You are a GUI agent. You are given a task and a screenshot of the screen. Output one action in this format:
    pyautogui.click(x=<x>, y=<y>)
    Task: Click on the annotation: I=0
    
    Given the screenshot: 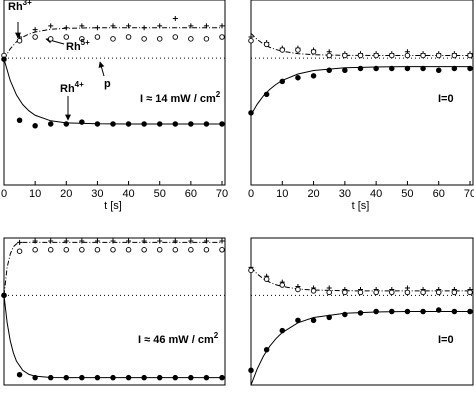 What is the action you would take?
    pyautogui.click(x=446, y=99)
    